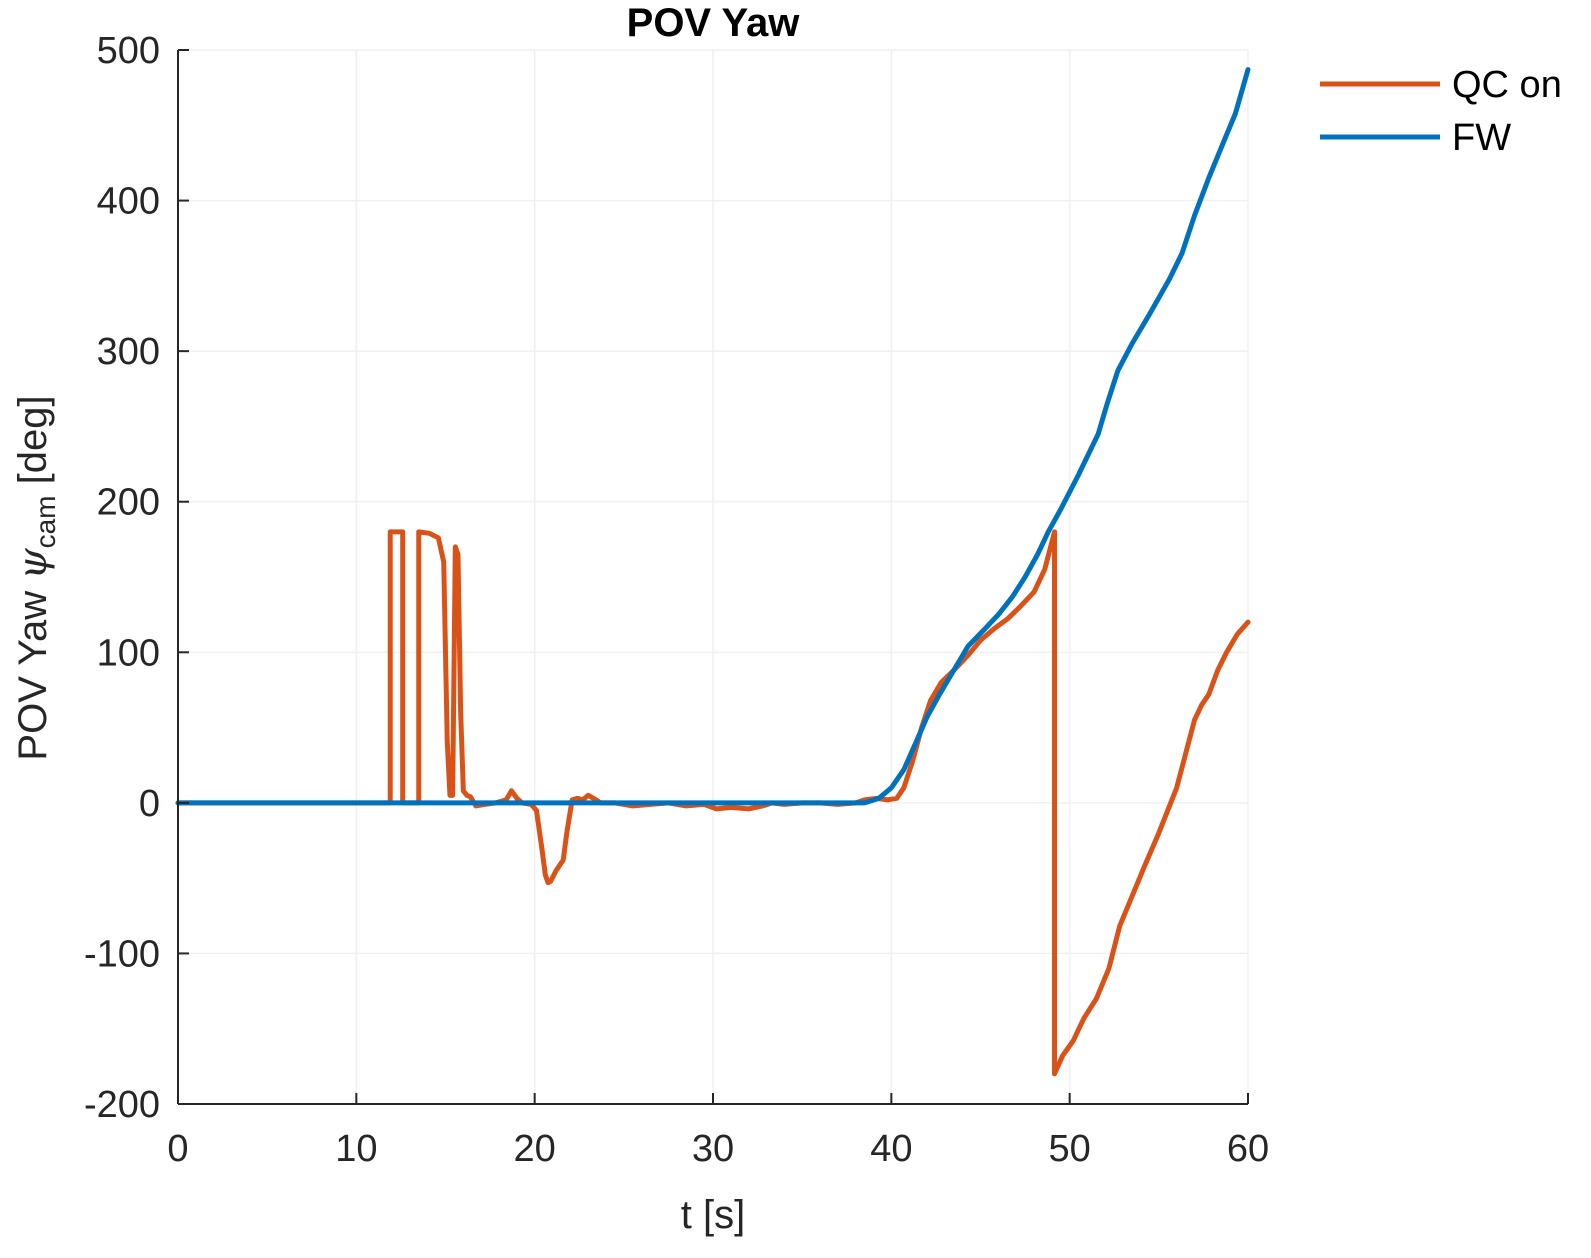 This screenshot has width=1591, height=1258. What do you see at coordinates (713, 1215) in the screenshot?
I see `x-axis-label: t [s]` at bounding box center [713, 1215].